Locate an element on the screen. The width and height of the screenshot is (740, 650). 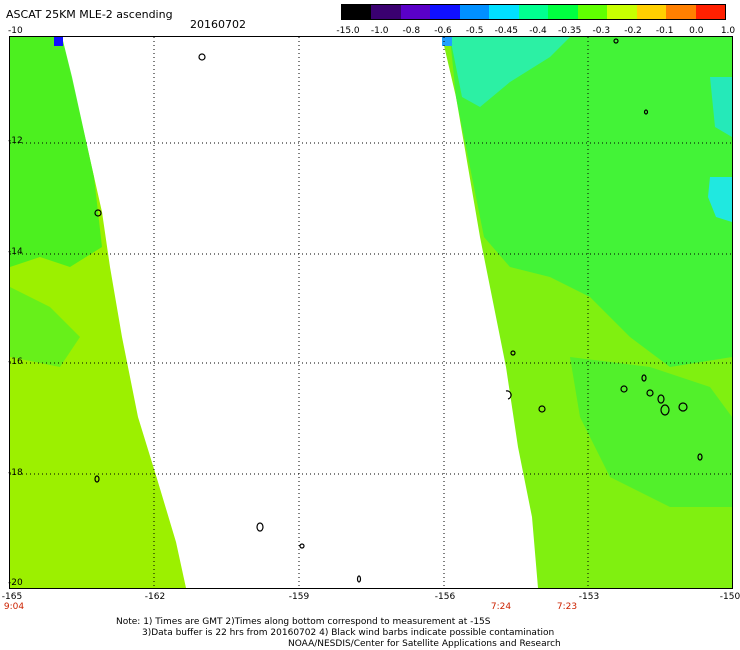
colorbar-label: -0.6 is located at coordinates (443, 31).